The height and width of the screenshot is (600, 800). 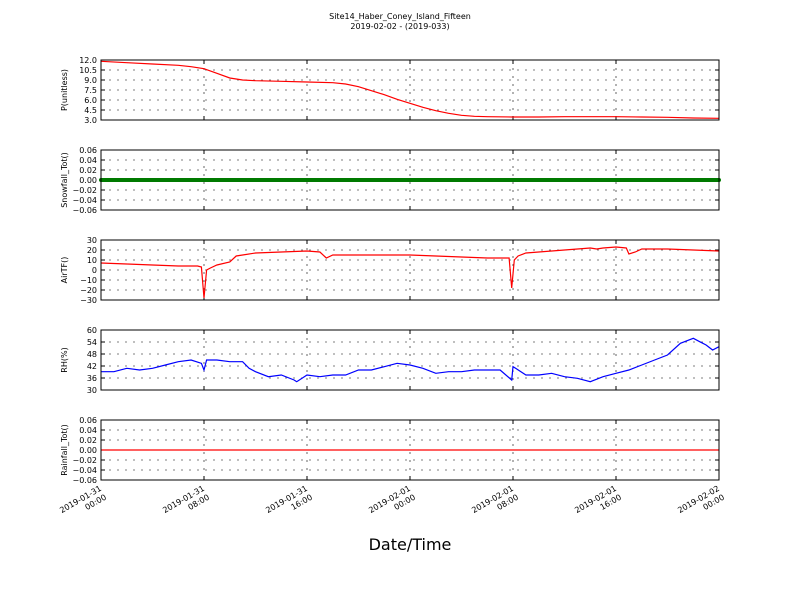 What do you see at coordinates (392, 504) in the screenshot?
I see `x-tick-label: 2019-02-0100:00` at bounding box center [392, 504].